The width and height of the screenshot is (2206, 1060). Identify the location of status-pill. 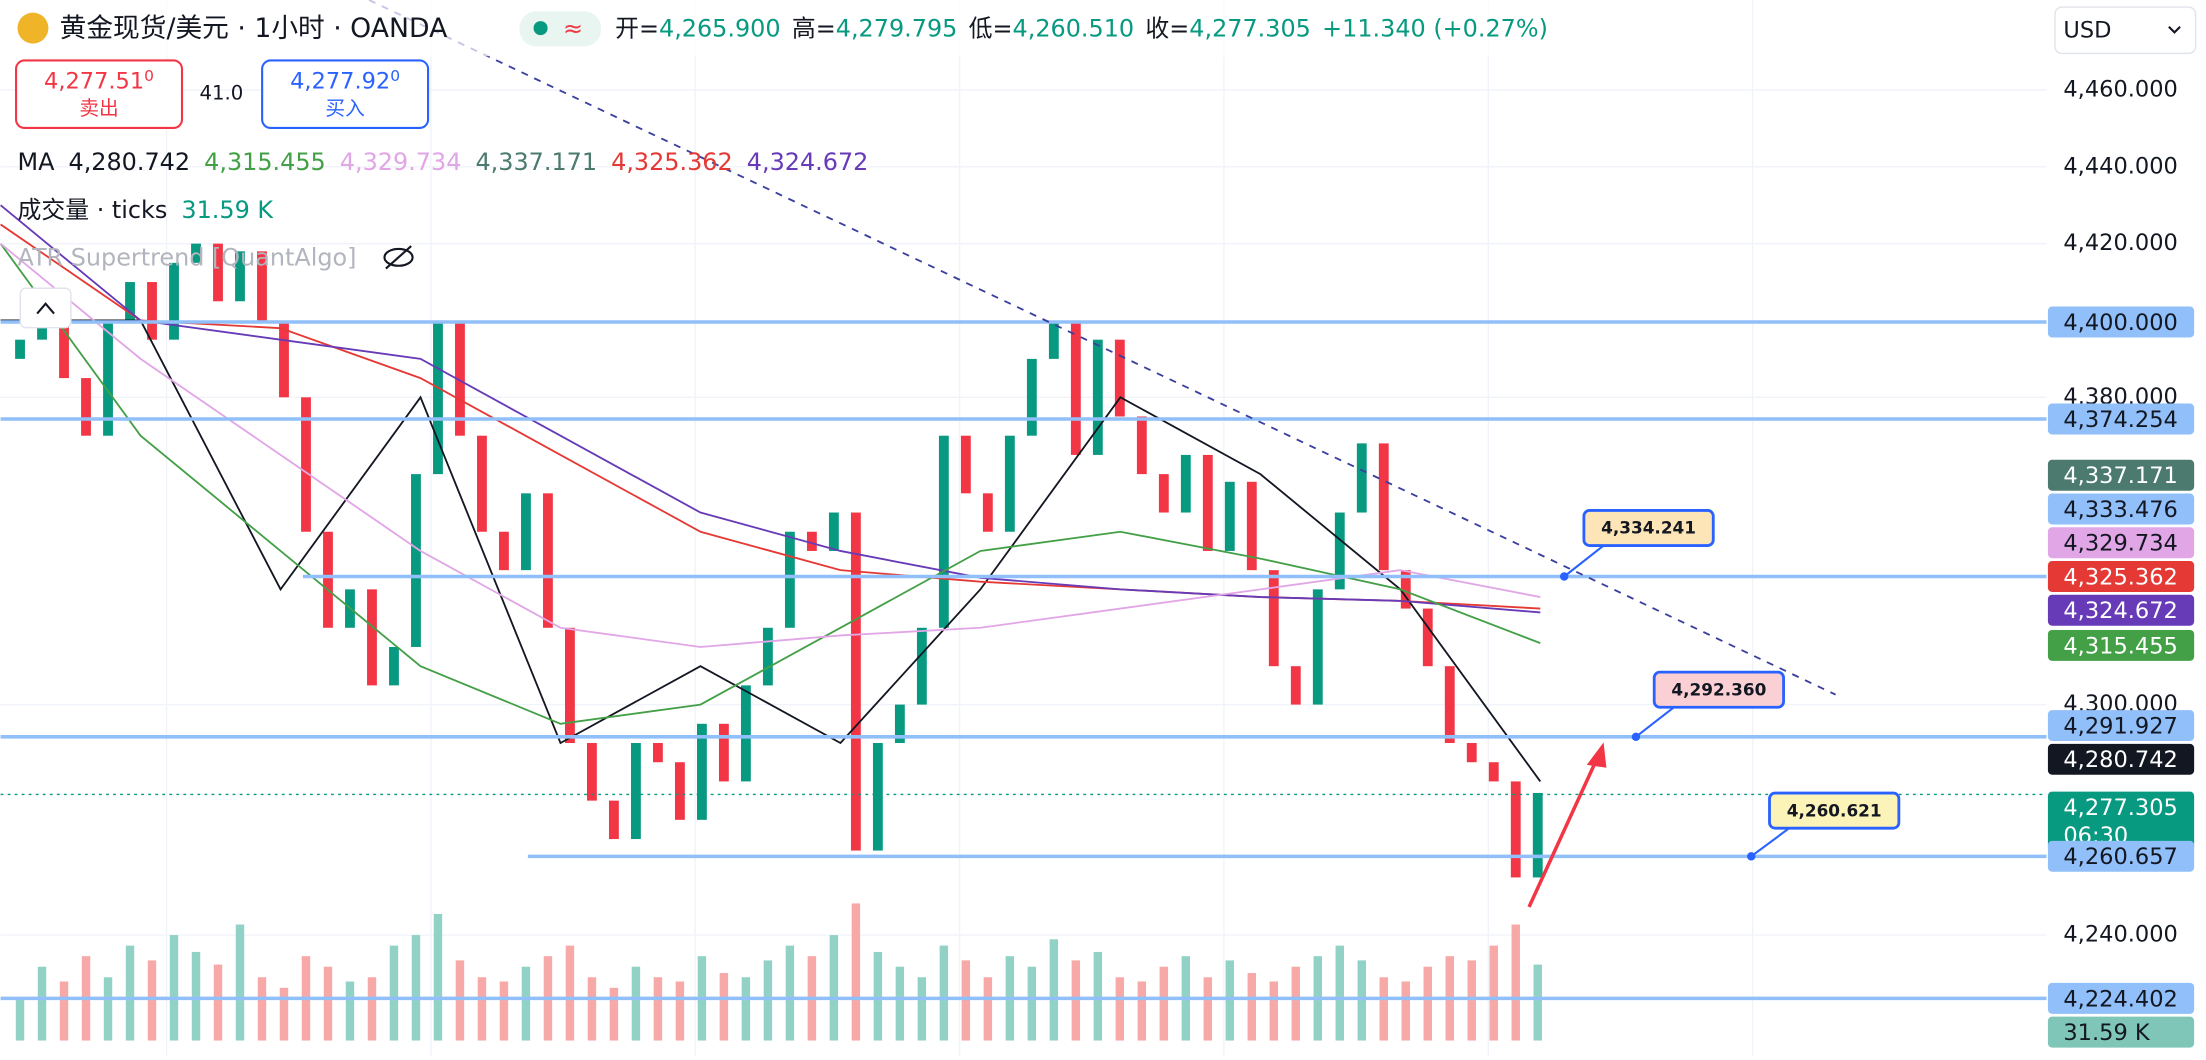
(560, 29).